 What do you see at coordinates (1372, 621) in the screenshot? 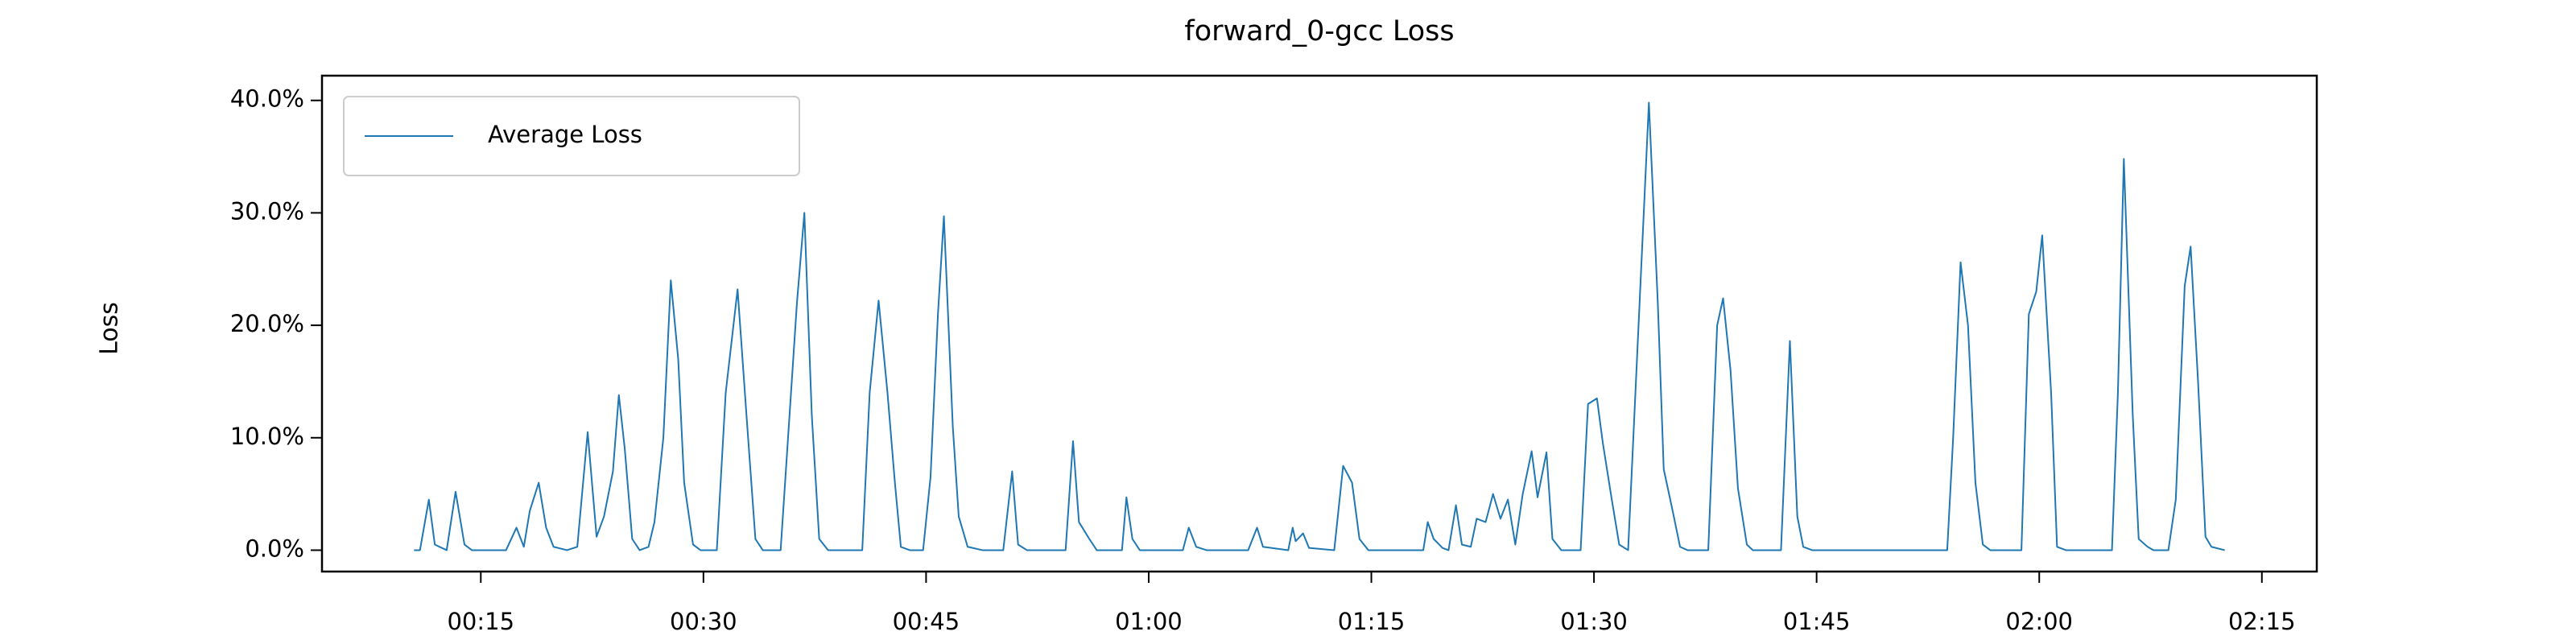
I see `x-tick-label: 01:15` at bounding box center [1372, 621].